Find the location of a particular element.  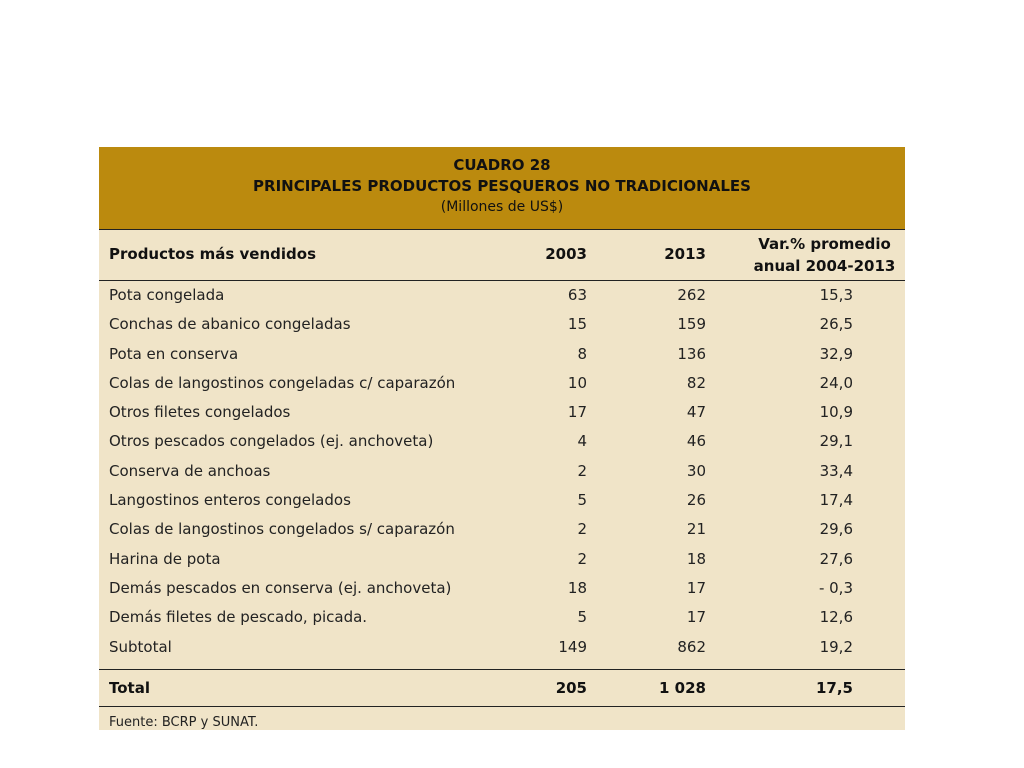

total-label: Total is located at coordinates (129, 687).